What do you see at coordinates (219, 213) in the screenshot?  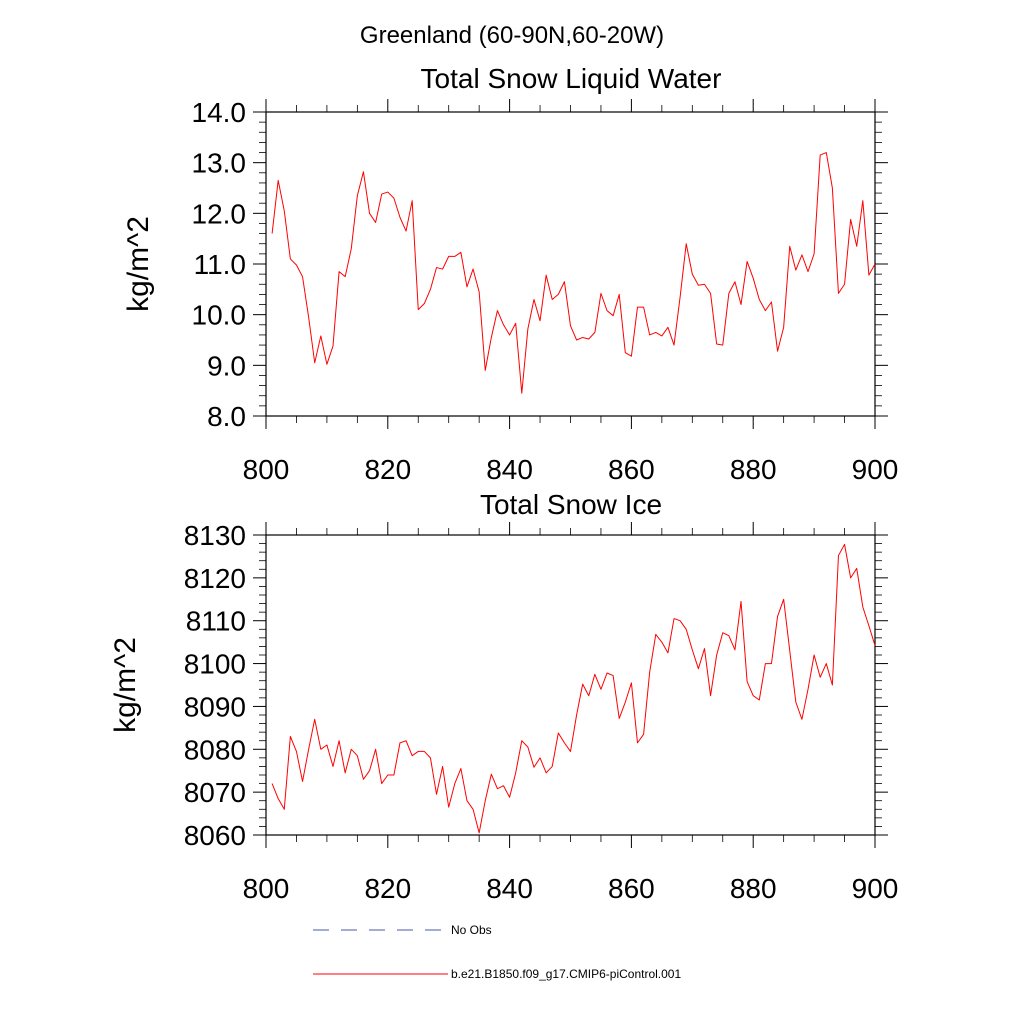 I see `y-tick-label: 12.0` at bounding box center [219, 213].